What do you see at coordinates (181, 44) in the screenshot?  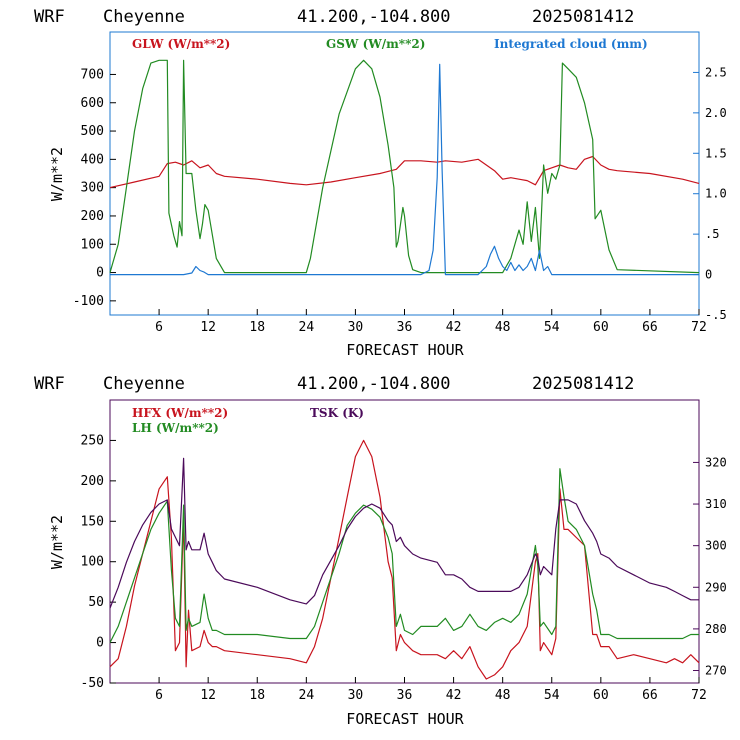 I see `legend-glw: GLW (W/m**2)` at bounding box center [181, 44].